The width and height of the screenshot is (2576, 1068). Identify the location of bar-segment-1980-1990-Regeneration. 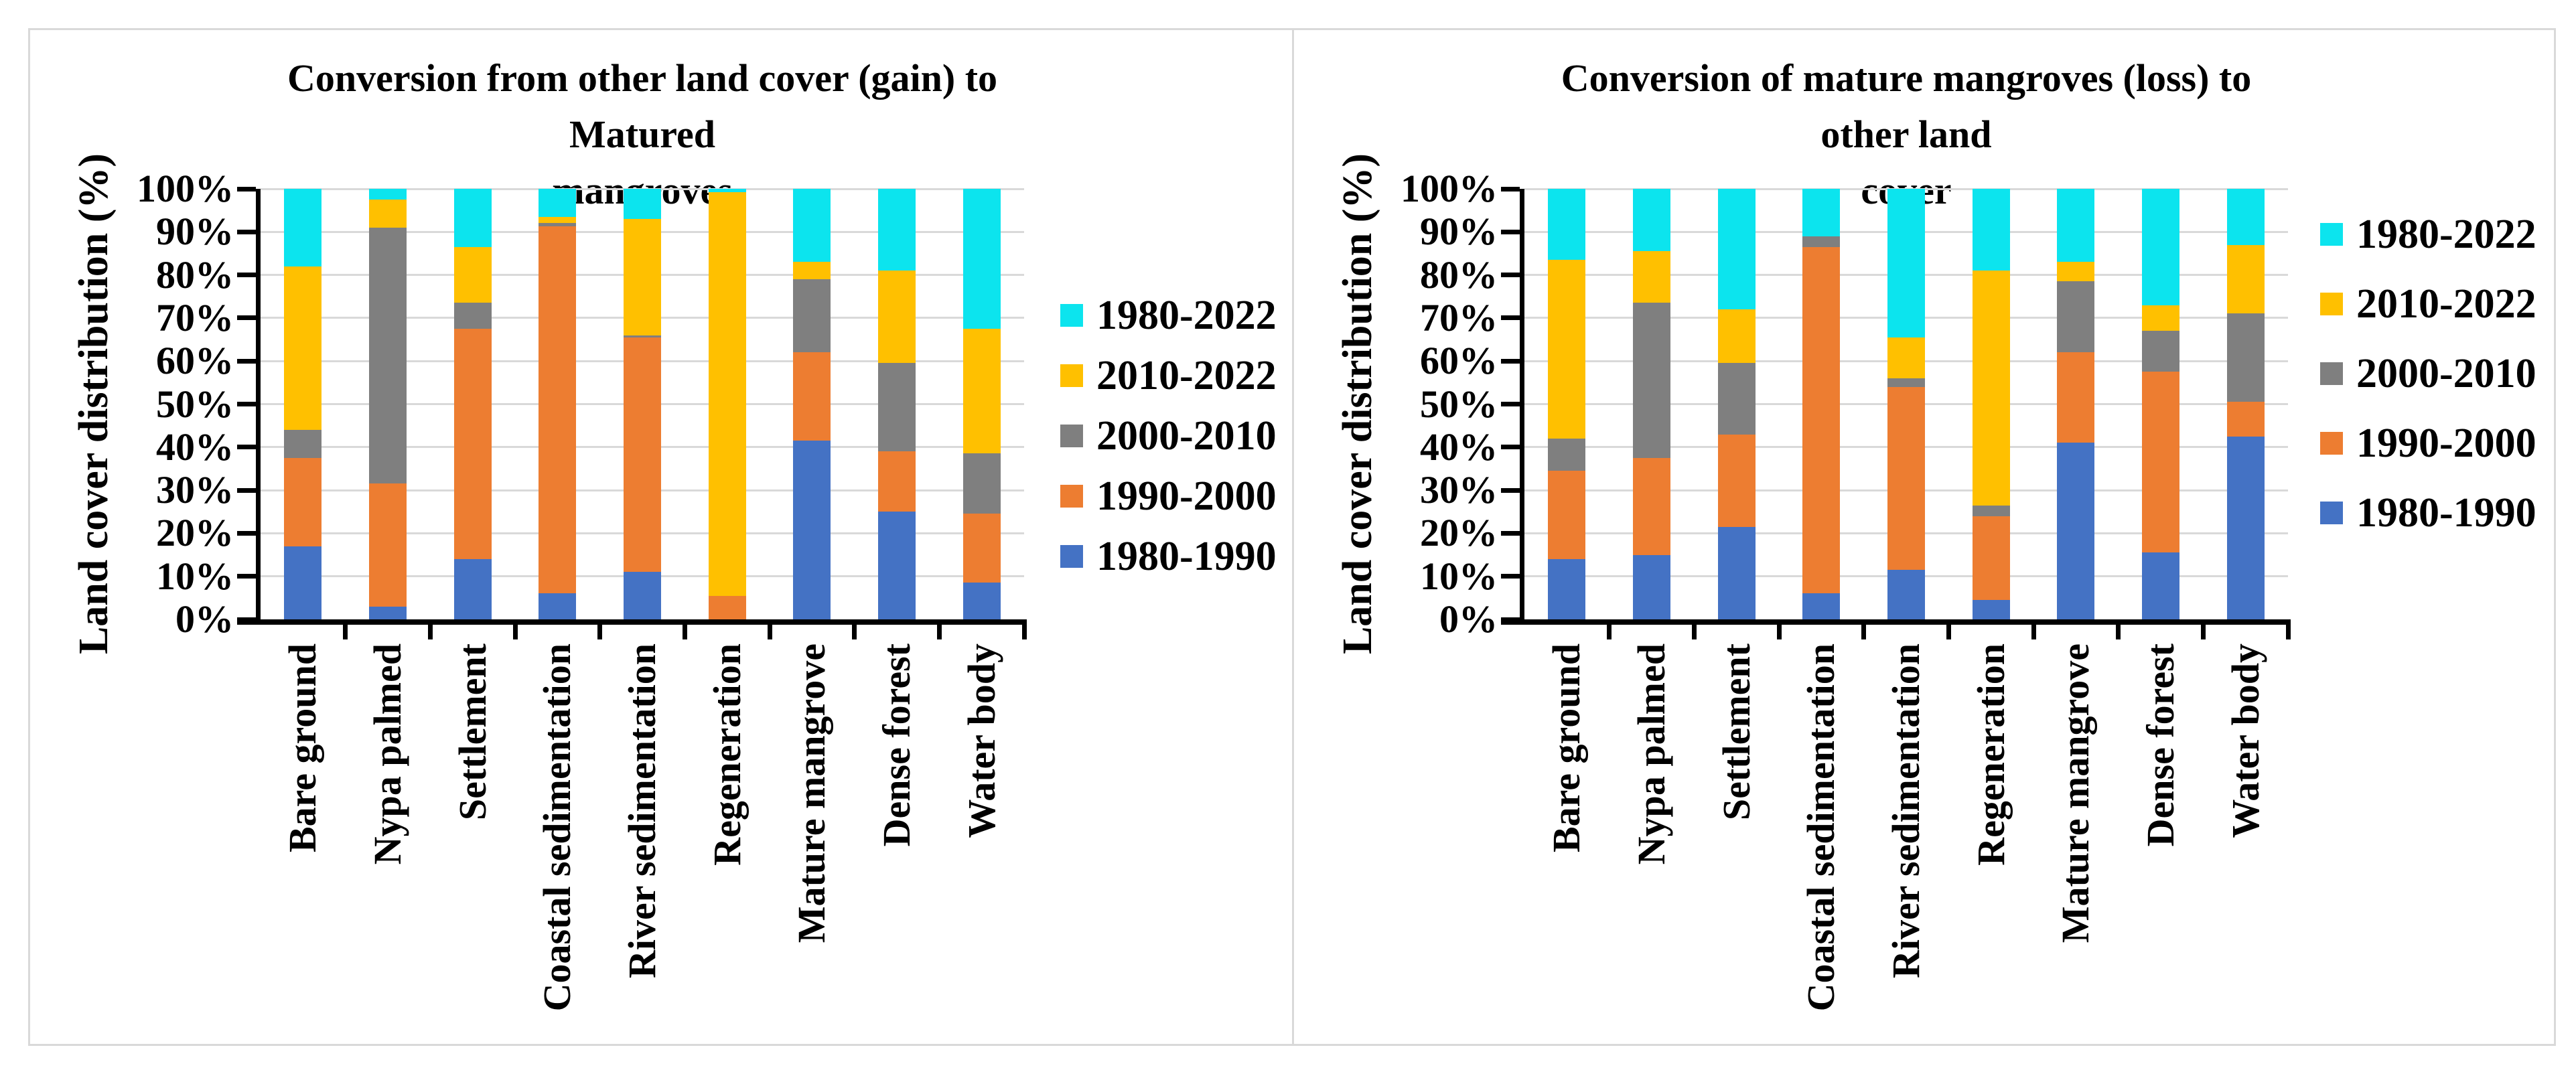
(1991, 609).